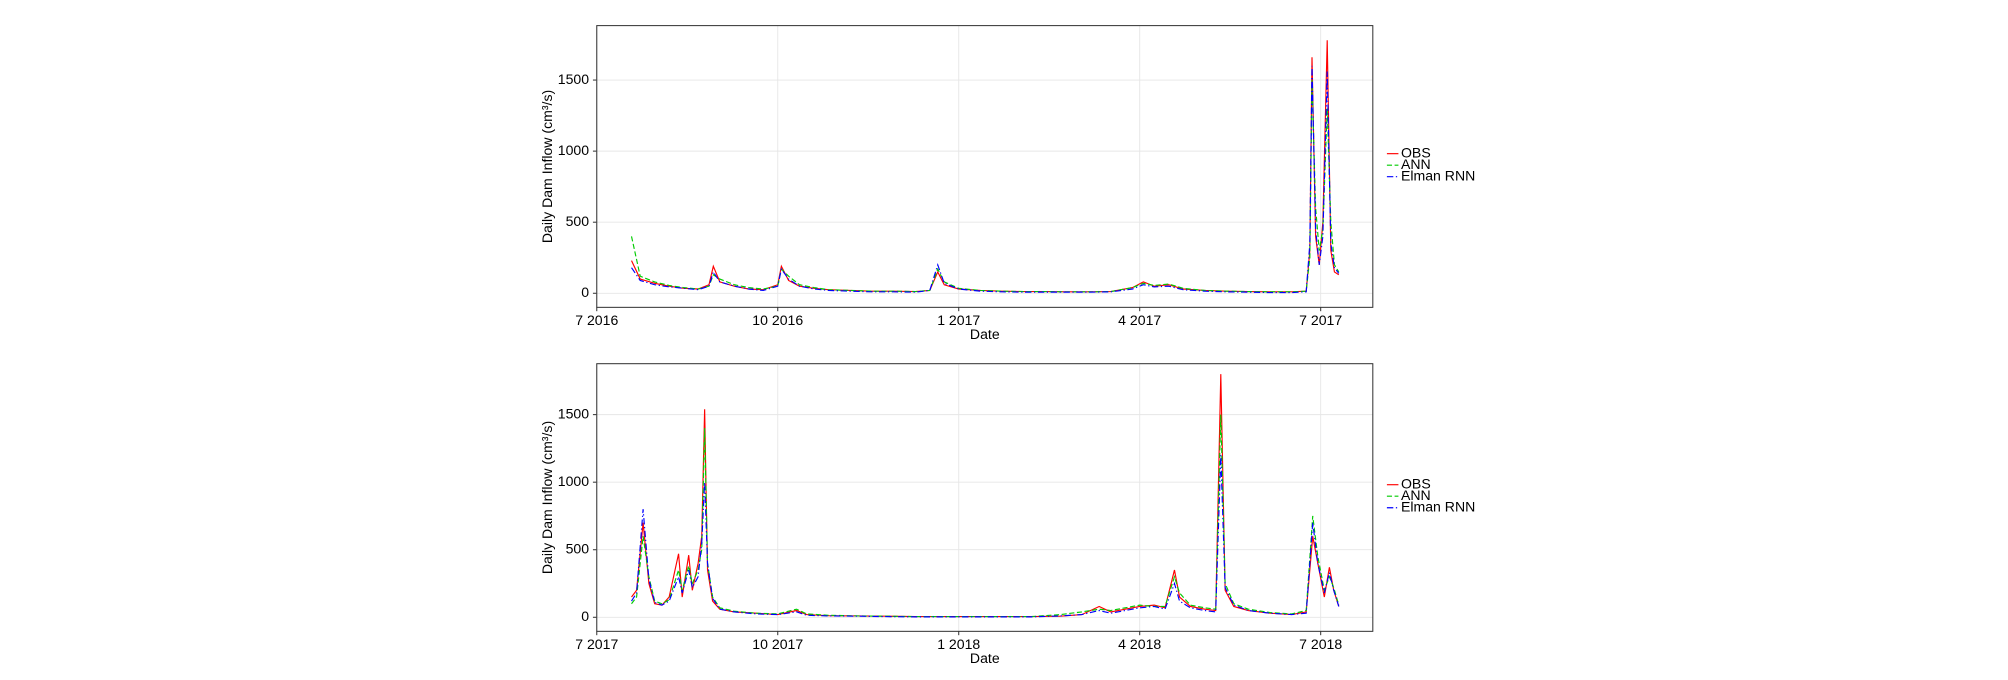  I want to click on x-tick-label: 4 2017, so click(1139, 320).